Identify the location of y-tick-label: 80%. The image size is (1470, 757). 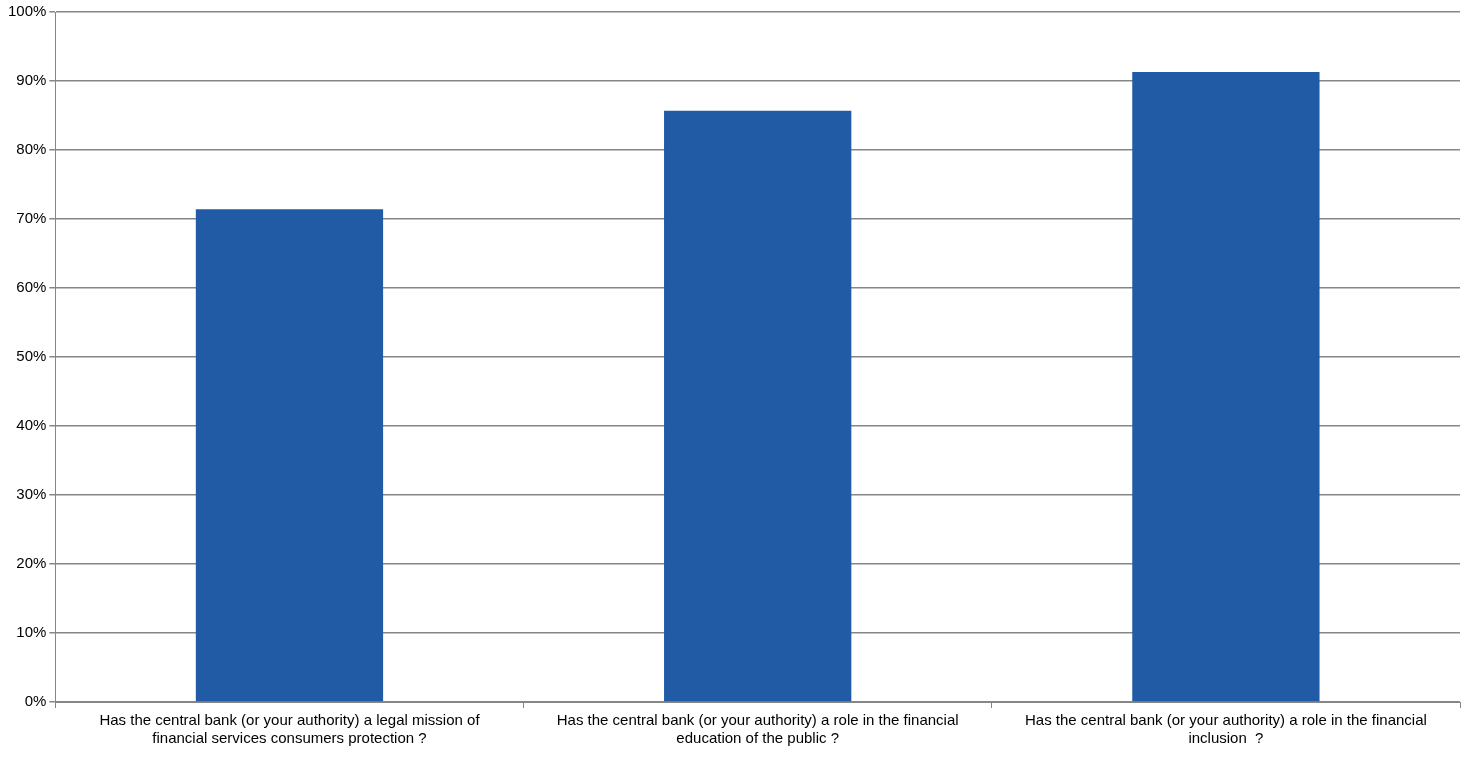
(31, 149).